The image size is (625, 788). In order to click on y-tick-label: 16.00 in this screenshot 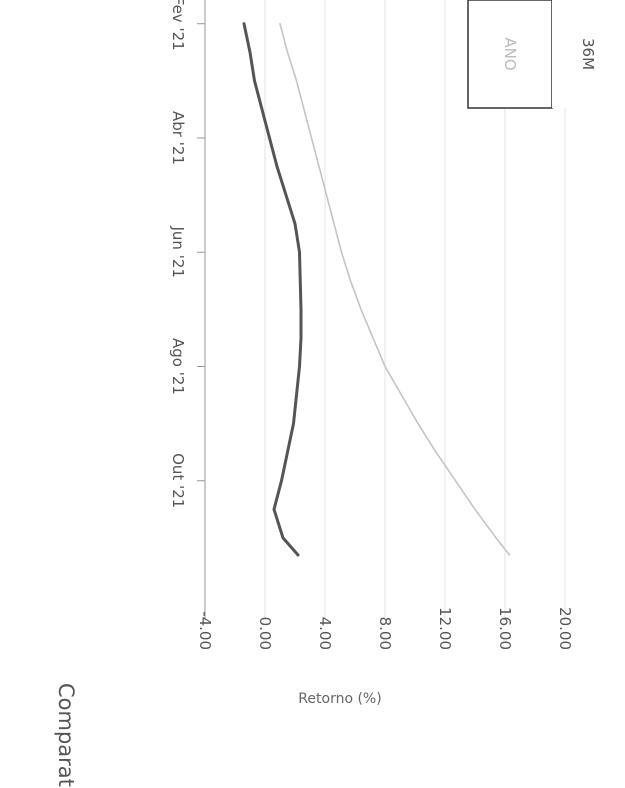, I will do `click(505, 628)`.